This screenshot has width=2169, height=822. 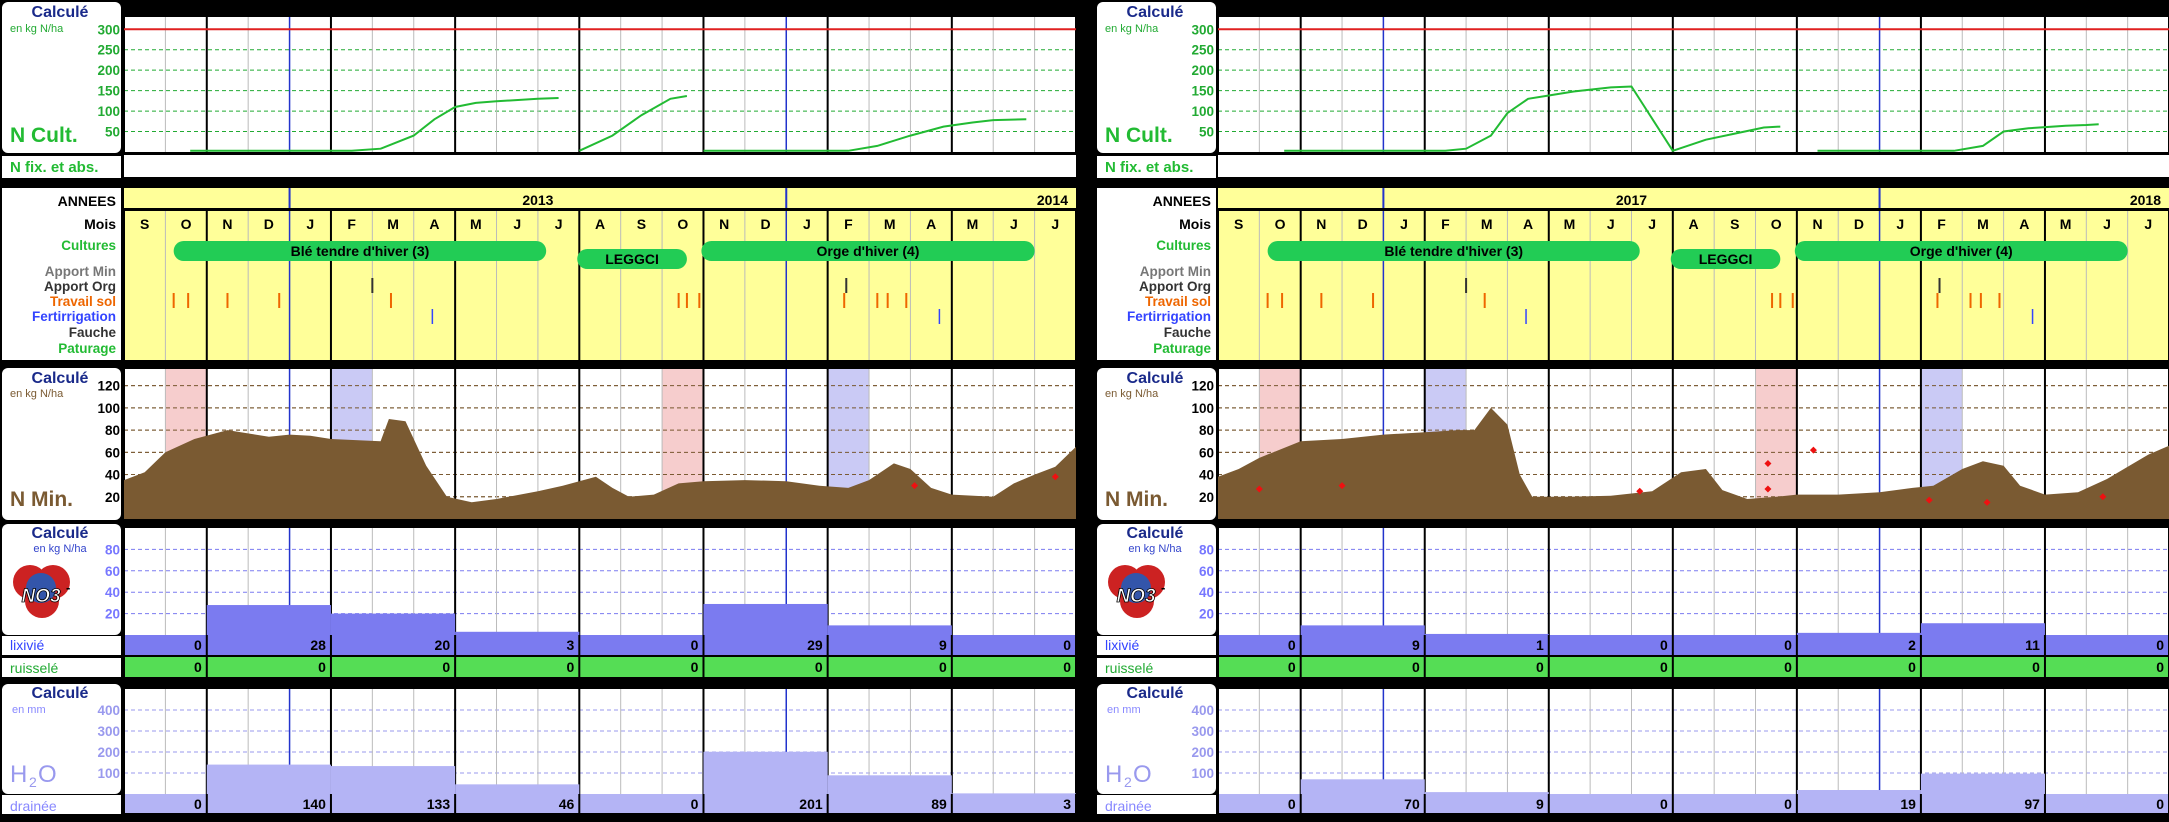 I want to click on lix-tick-label: 80, so click(x=112, y=549).